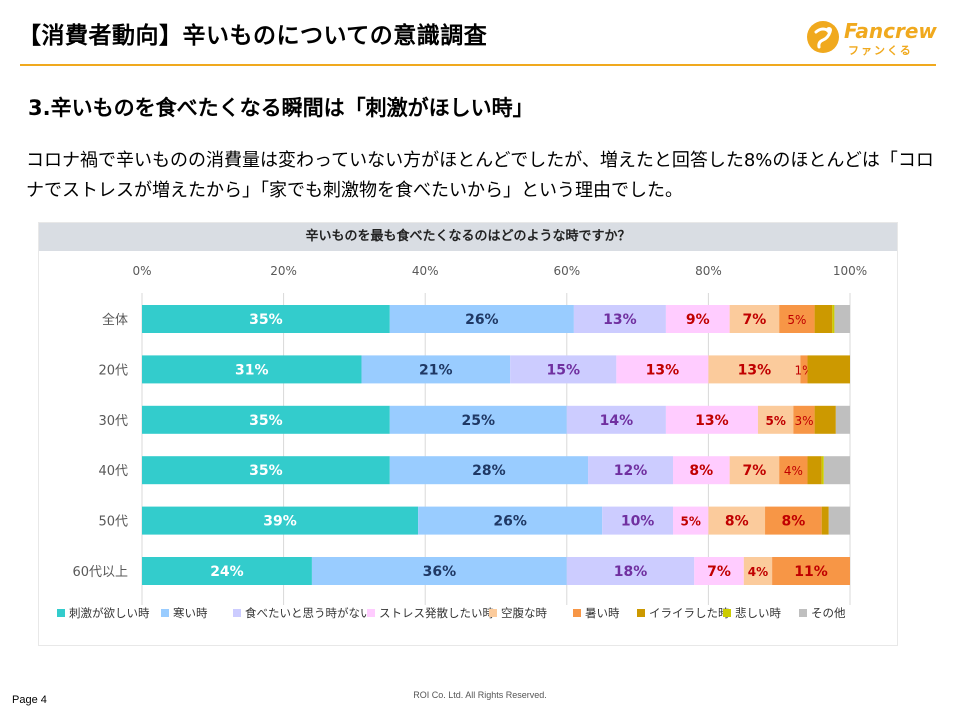  Describe the element at coordinates (281, 108) in the screenshot. I see `section-title: 3.辛いものを食べたくなる瞬間は「刺激がほしい時」` at that location.